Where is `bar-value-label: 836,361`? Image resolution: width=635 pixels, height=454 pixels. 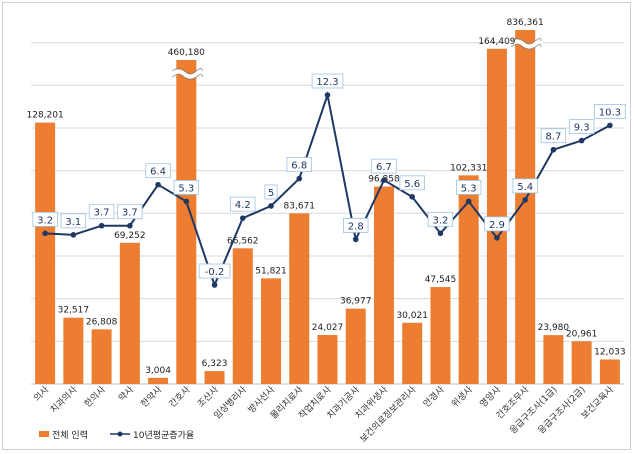
bar-value-label: 836,361 is located at coordinates (525, 23).